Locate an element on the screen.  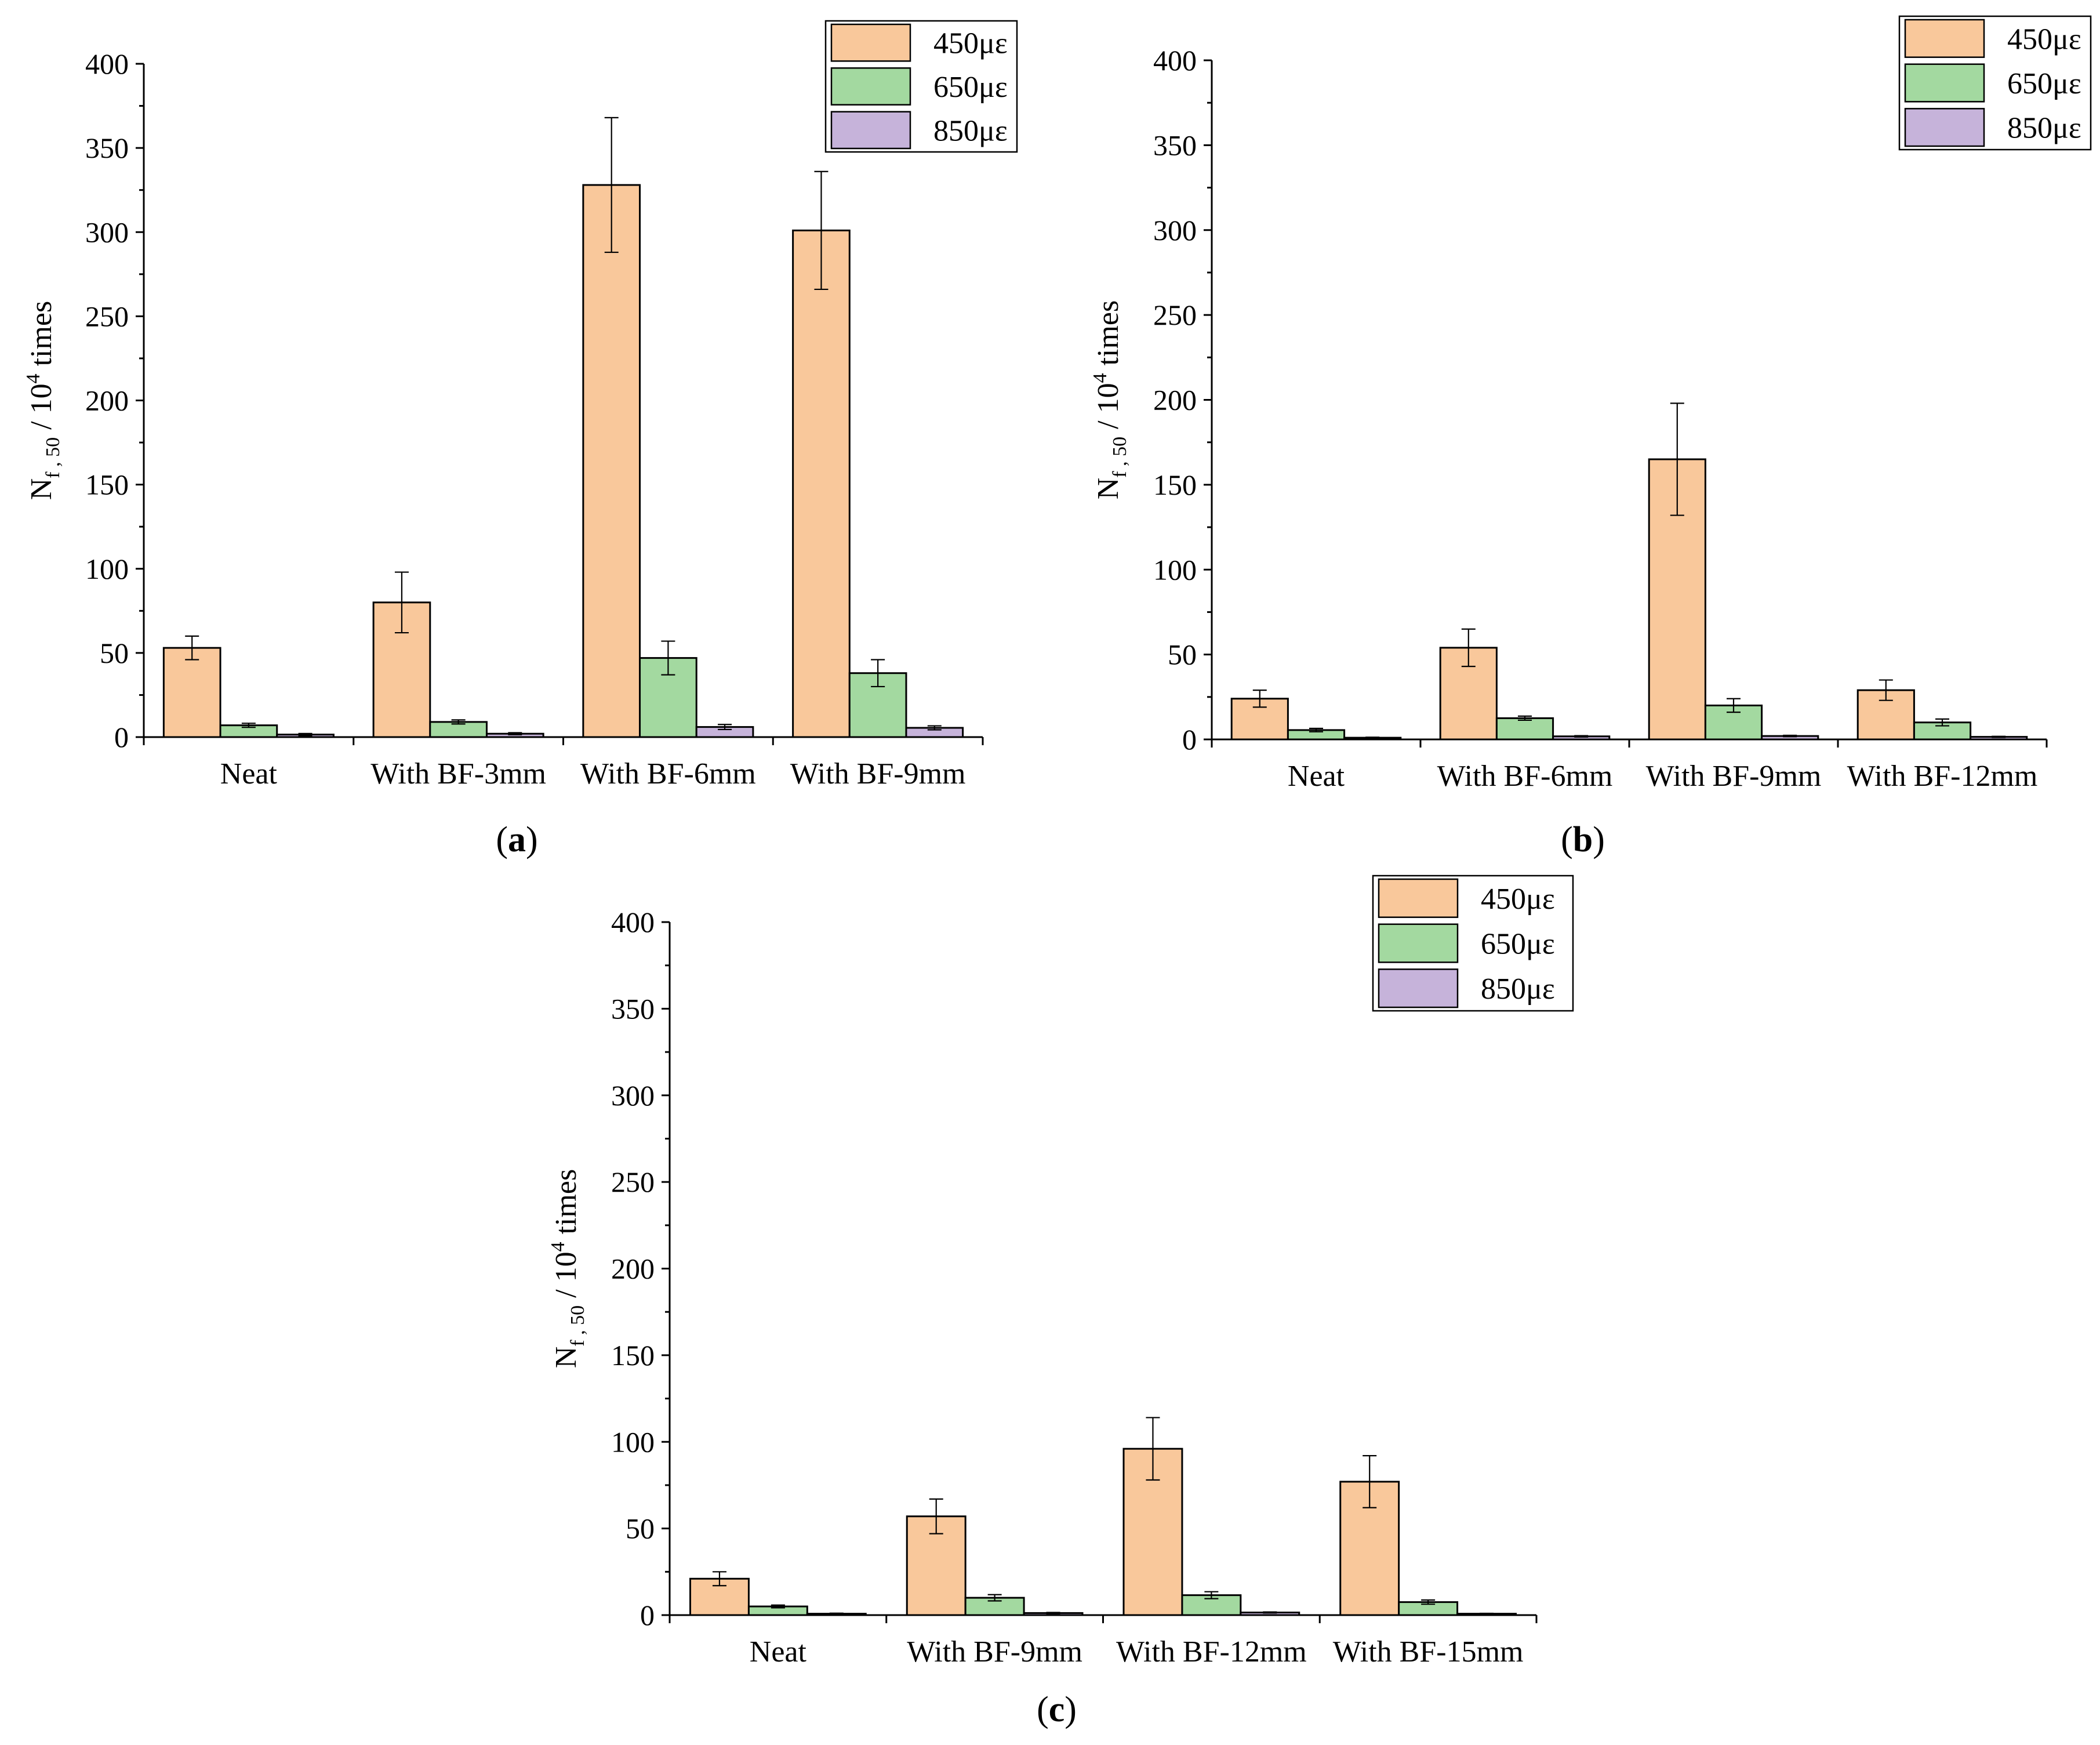
panel-label-letter: a is located at coordinates (517, 839).